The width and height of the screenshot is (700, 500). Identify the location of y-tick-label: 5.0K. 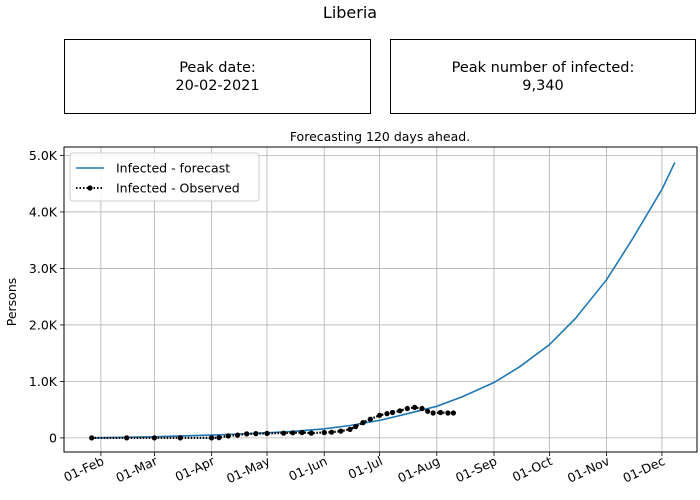
(43, 155).